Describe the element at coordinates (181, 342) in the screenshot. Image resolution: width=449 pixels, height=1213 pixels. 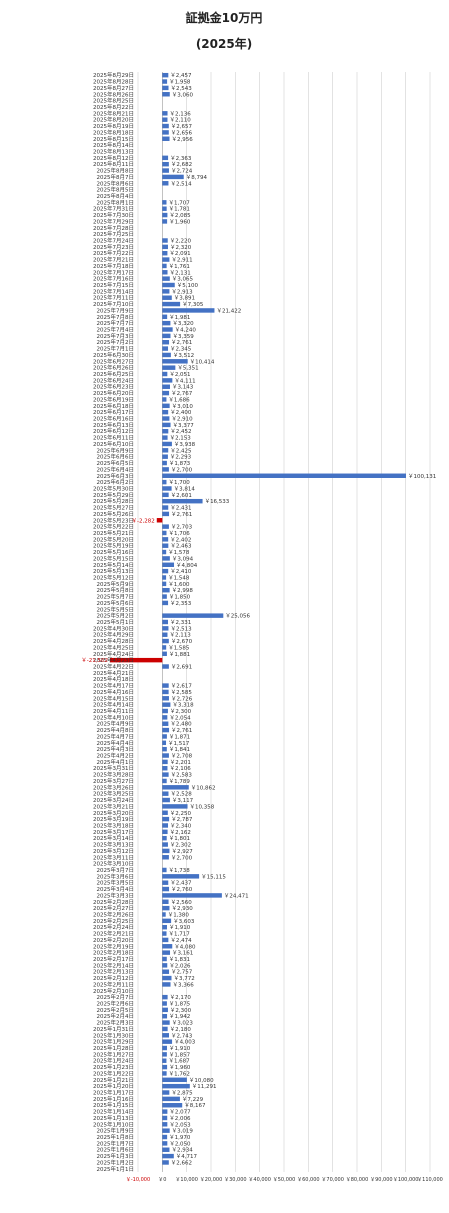
I see `data-label: ￥2,761` at that location.